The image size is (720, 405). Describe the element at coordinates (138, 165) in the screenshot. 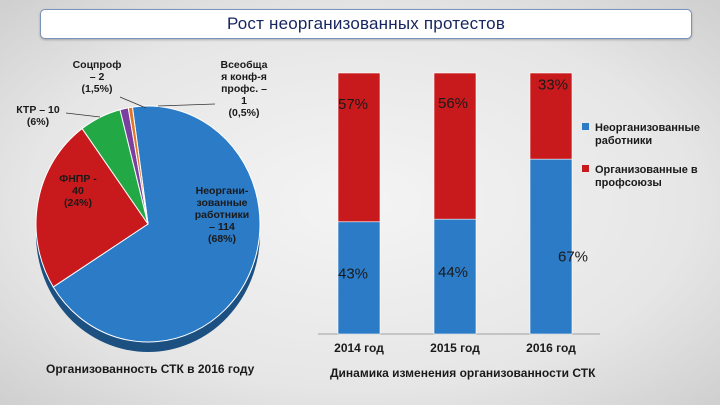

I see `pie-slice-general` at that location.